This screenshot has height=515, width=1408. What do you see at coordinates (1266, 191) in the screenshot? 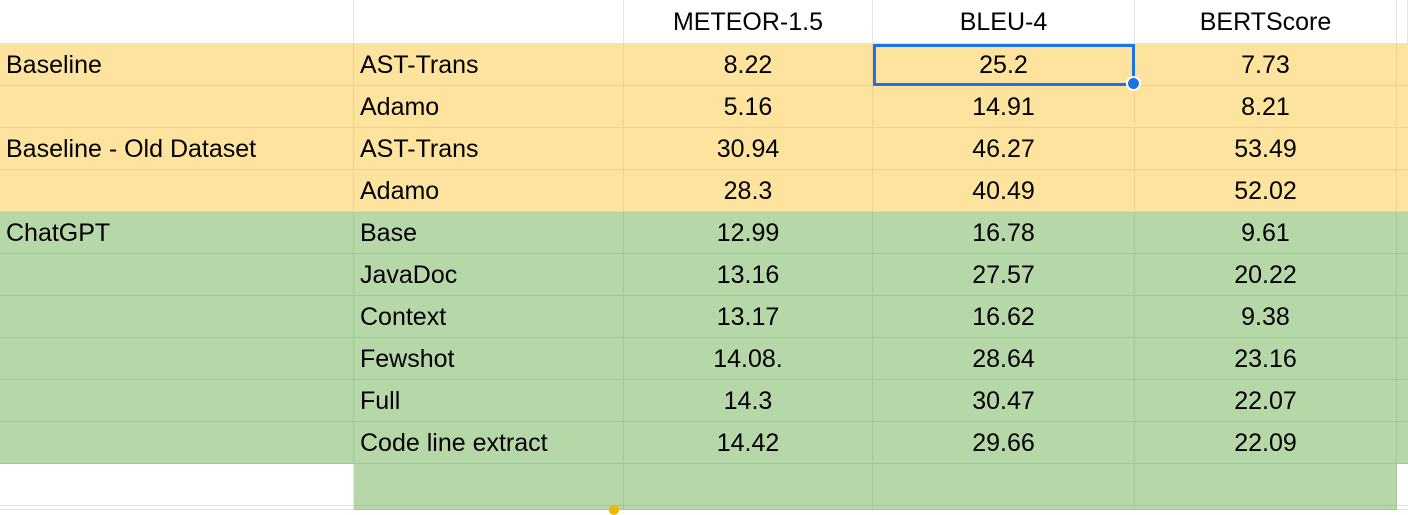
I see `bertscore-cell: 52.02` at bounding box center [1266, 191].